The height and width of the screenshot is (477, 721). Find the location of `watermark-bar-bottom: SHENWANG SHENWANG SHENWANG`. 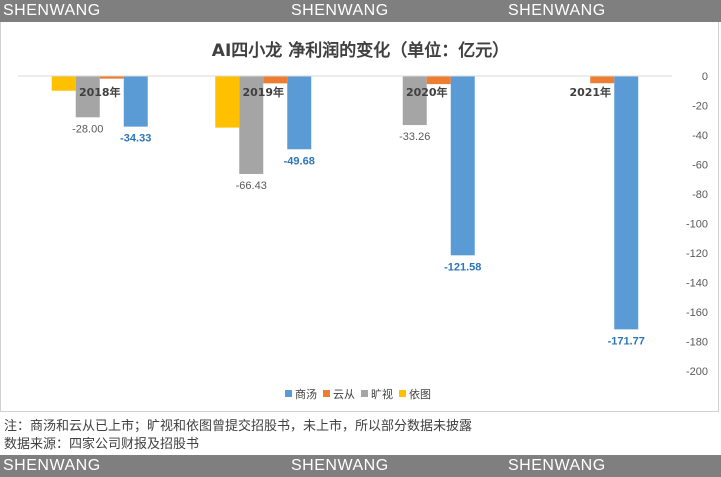

watermark-bar-bottom: SHENWANG SHENWANG SHENWANG is located at coordinates (360, 466).